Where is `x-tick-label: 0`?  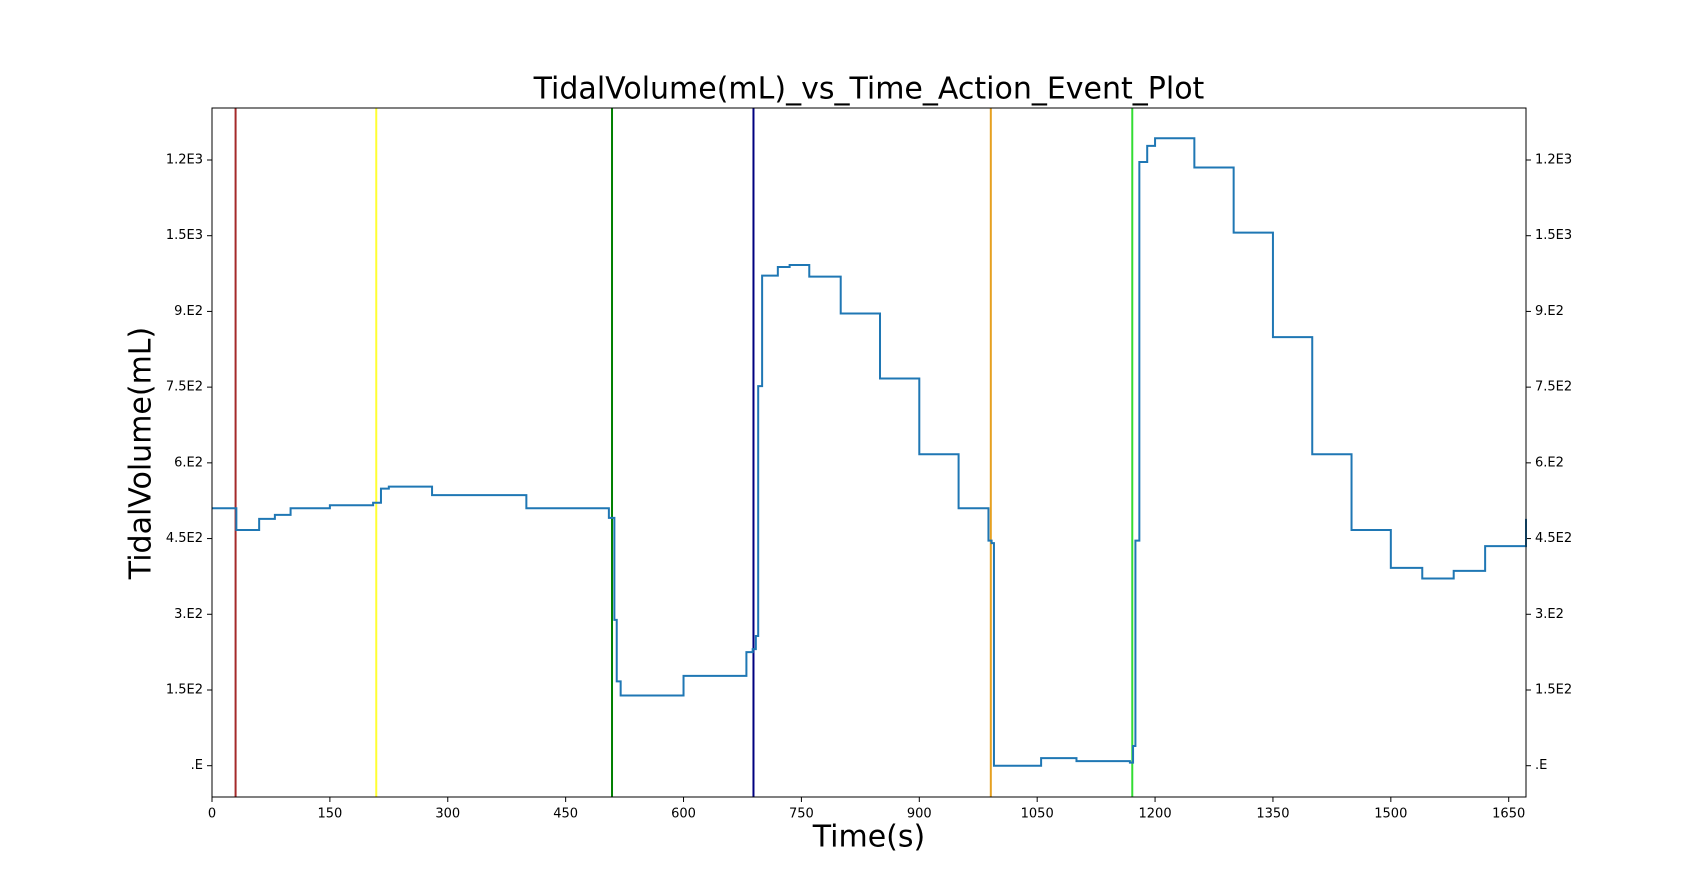 x-tick-label: 0 is located at coordinates (212, 814).